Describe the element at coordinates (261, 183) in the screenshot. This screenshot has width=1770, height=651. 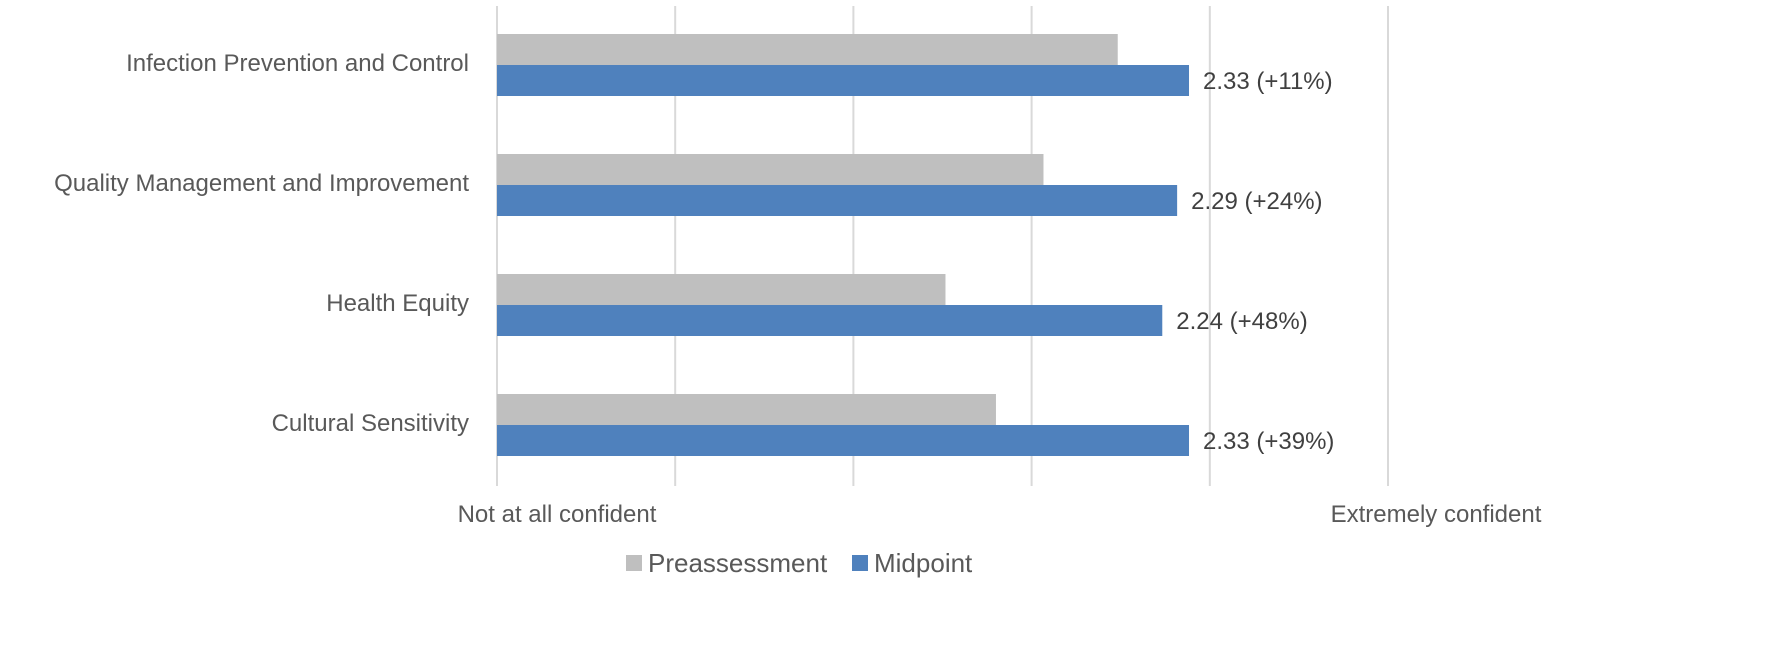
I see `category-label: Quality Management and Improvement` at that location.